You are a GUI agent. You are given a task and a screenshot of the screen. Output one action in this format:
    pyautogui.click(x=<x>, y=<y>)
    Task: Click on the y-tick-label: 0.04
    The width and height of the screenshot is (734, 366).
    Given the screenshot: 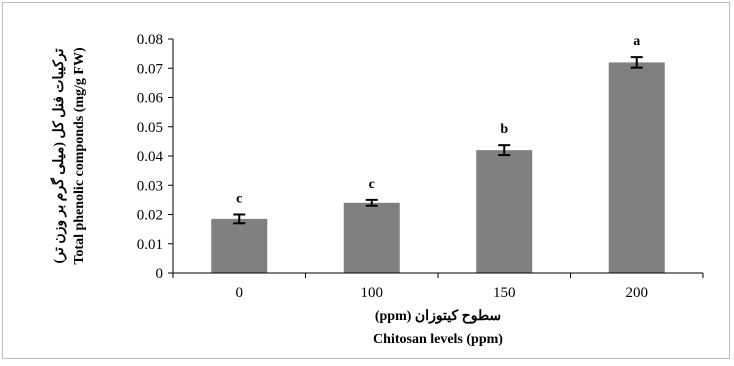 What is the action you would take?
    pyautogui.click(x=150, y=157)
    